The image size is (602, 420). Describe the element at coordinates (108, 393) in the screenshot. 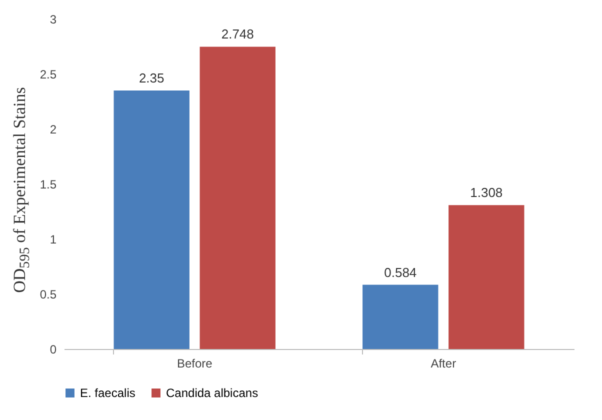

I see `legend-label: E. faecalis` at that location.